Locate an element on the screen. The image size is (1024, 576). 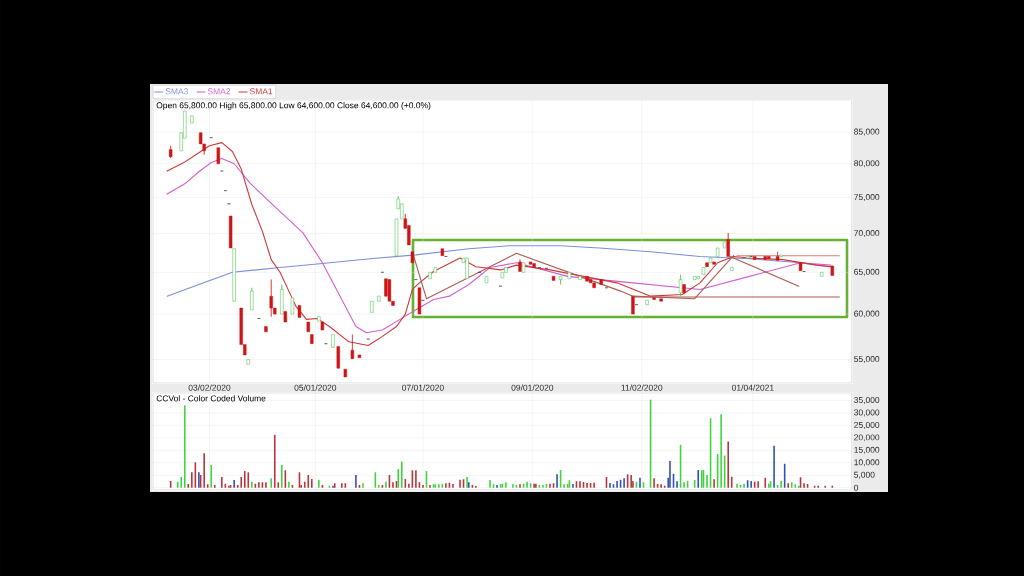
y-tick-label: 65,000 is located at coordinates (867, 272).